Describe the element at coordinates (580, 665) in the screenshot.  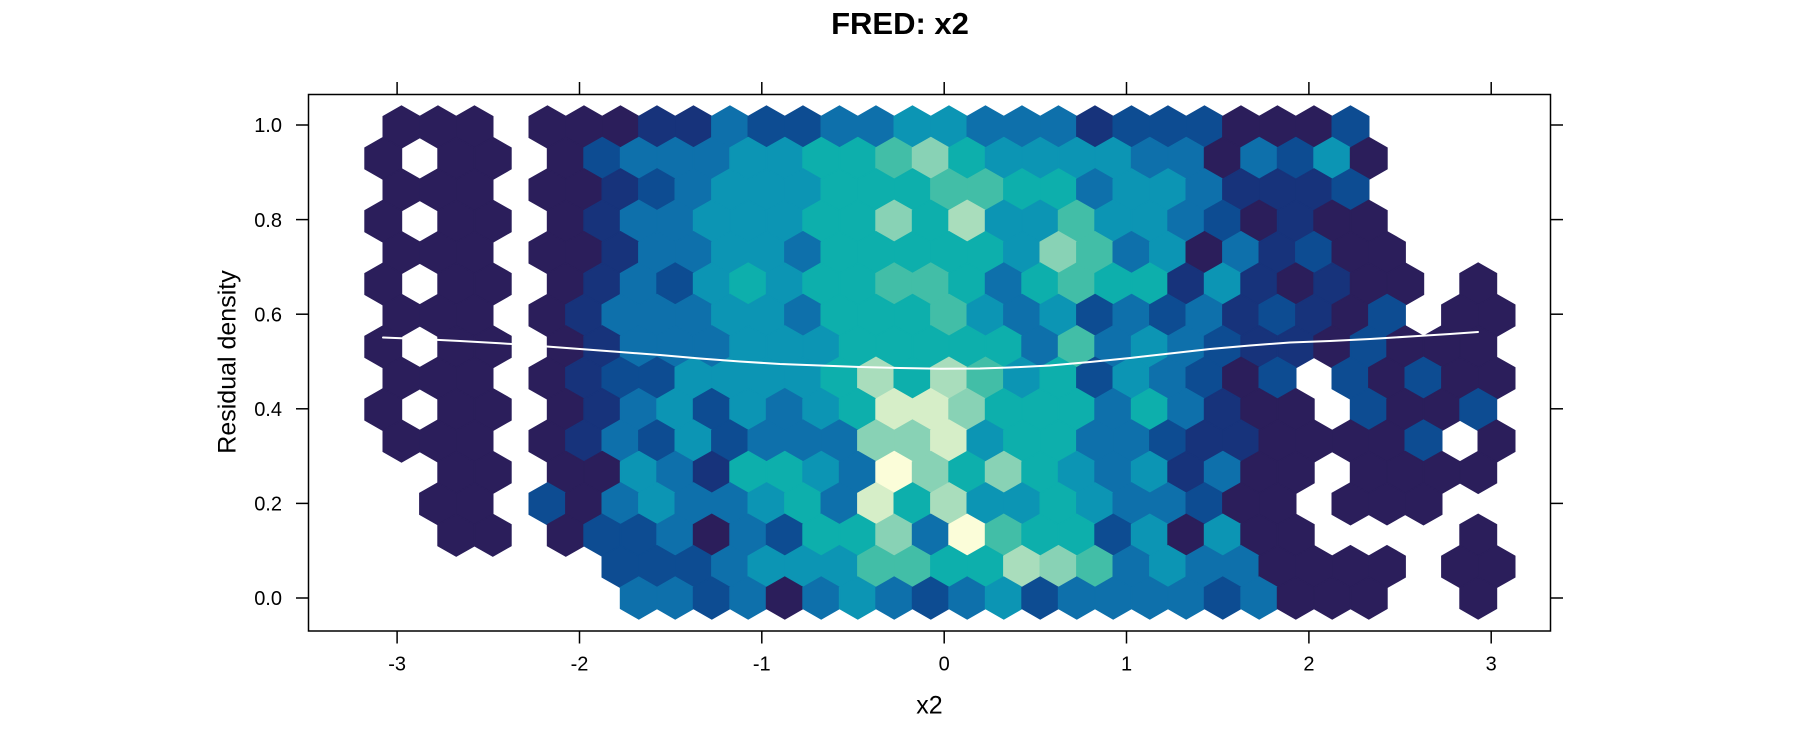
I see `svg-text: -2` at that location.